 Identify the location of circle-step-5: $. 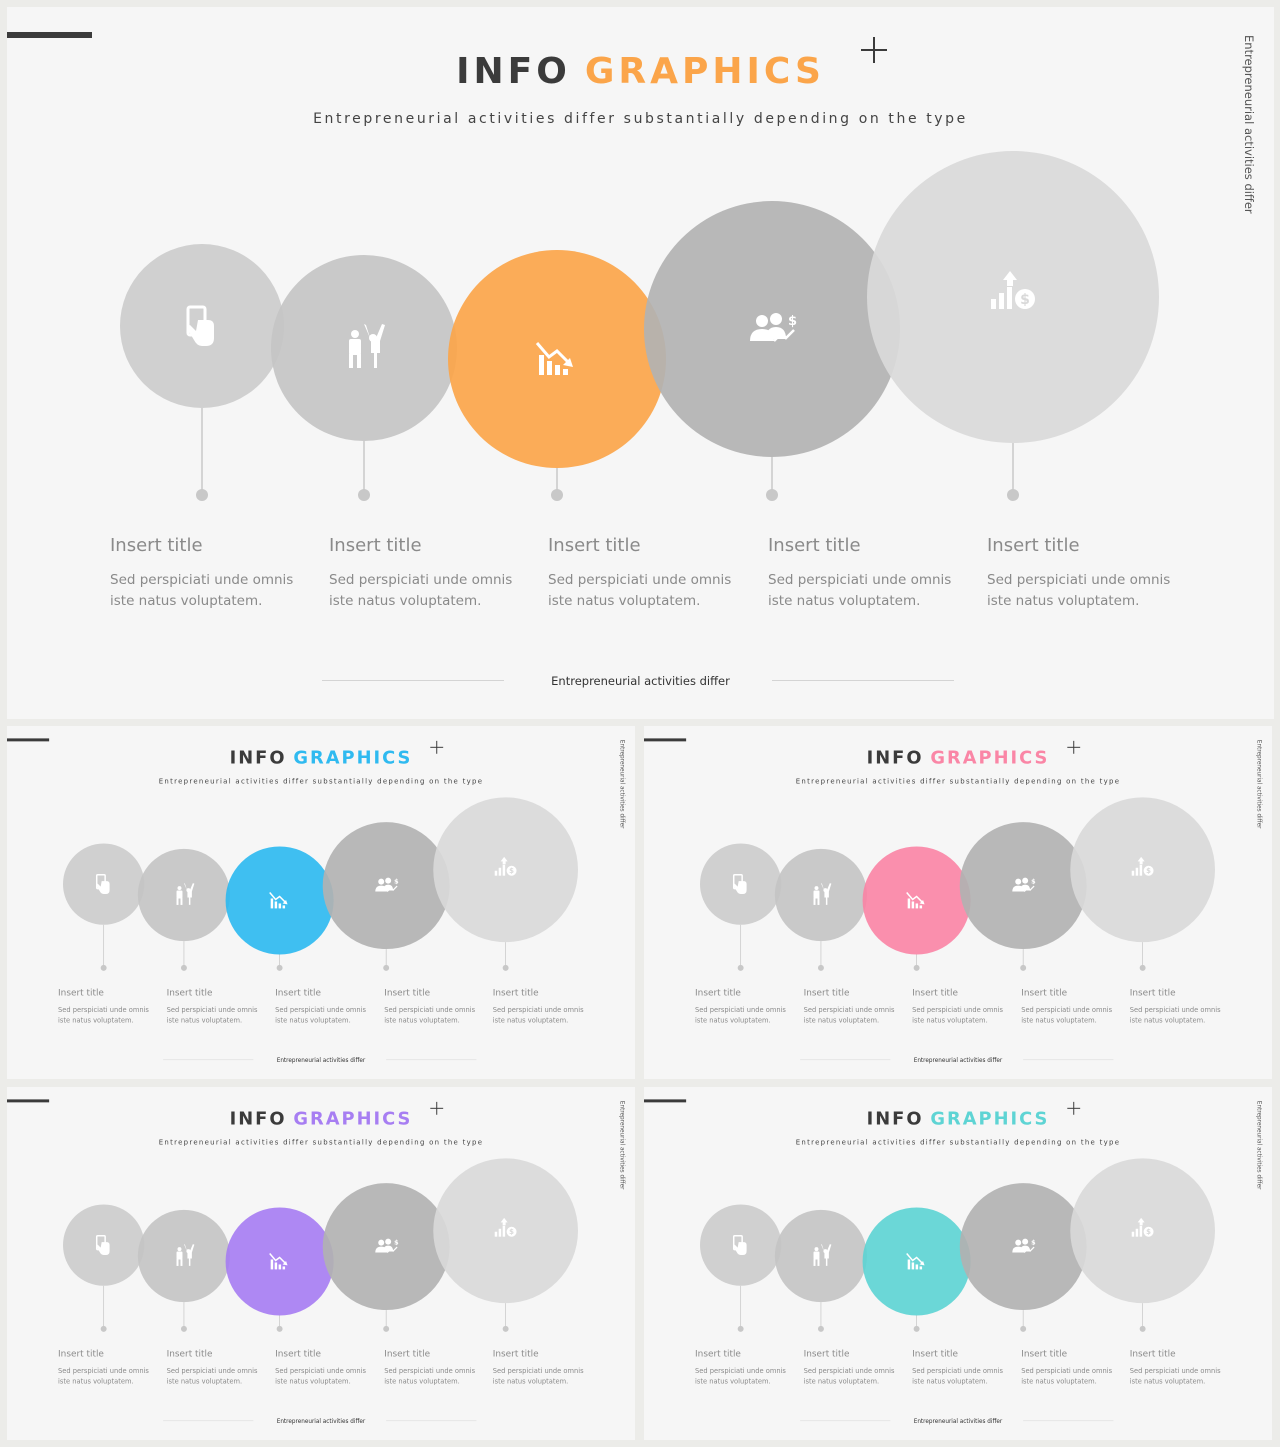
(505, 870).